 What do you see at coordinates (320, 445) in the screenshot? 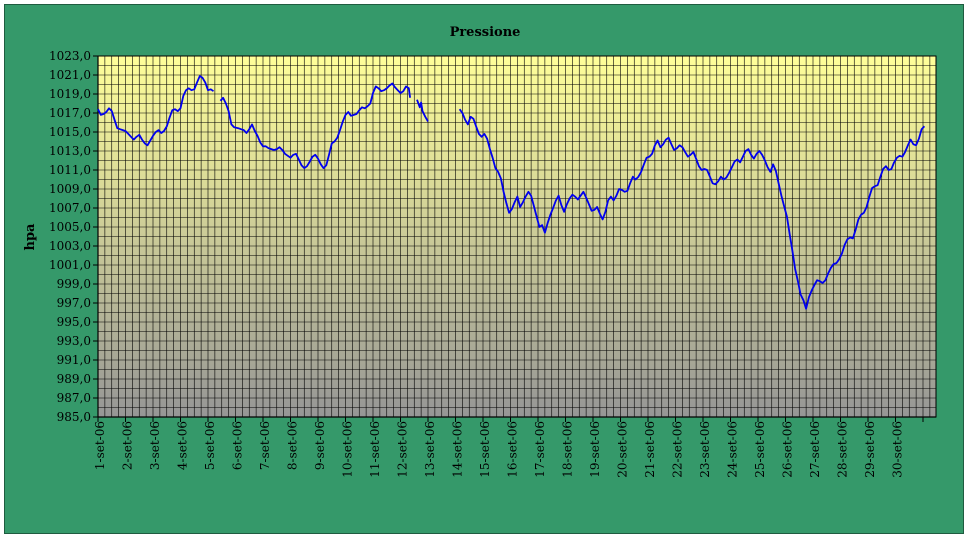
I see `x-tick-label: 9-set-06` at bounding box center [320, 445].